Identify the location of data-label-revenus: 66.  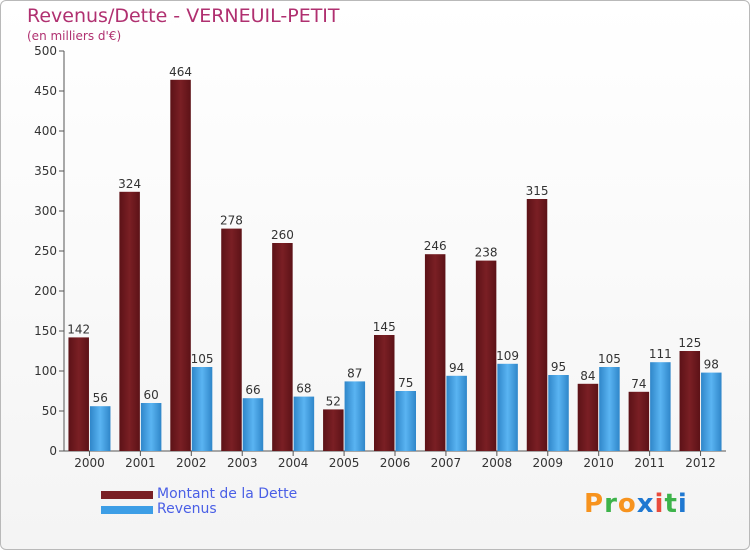
(252, 390).